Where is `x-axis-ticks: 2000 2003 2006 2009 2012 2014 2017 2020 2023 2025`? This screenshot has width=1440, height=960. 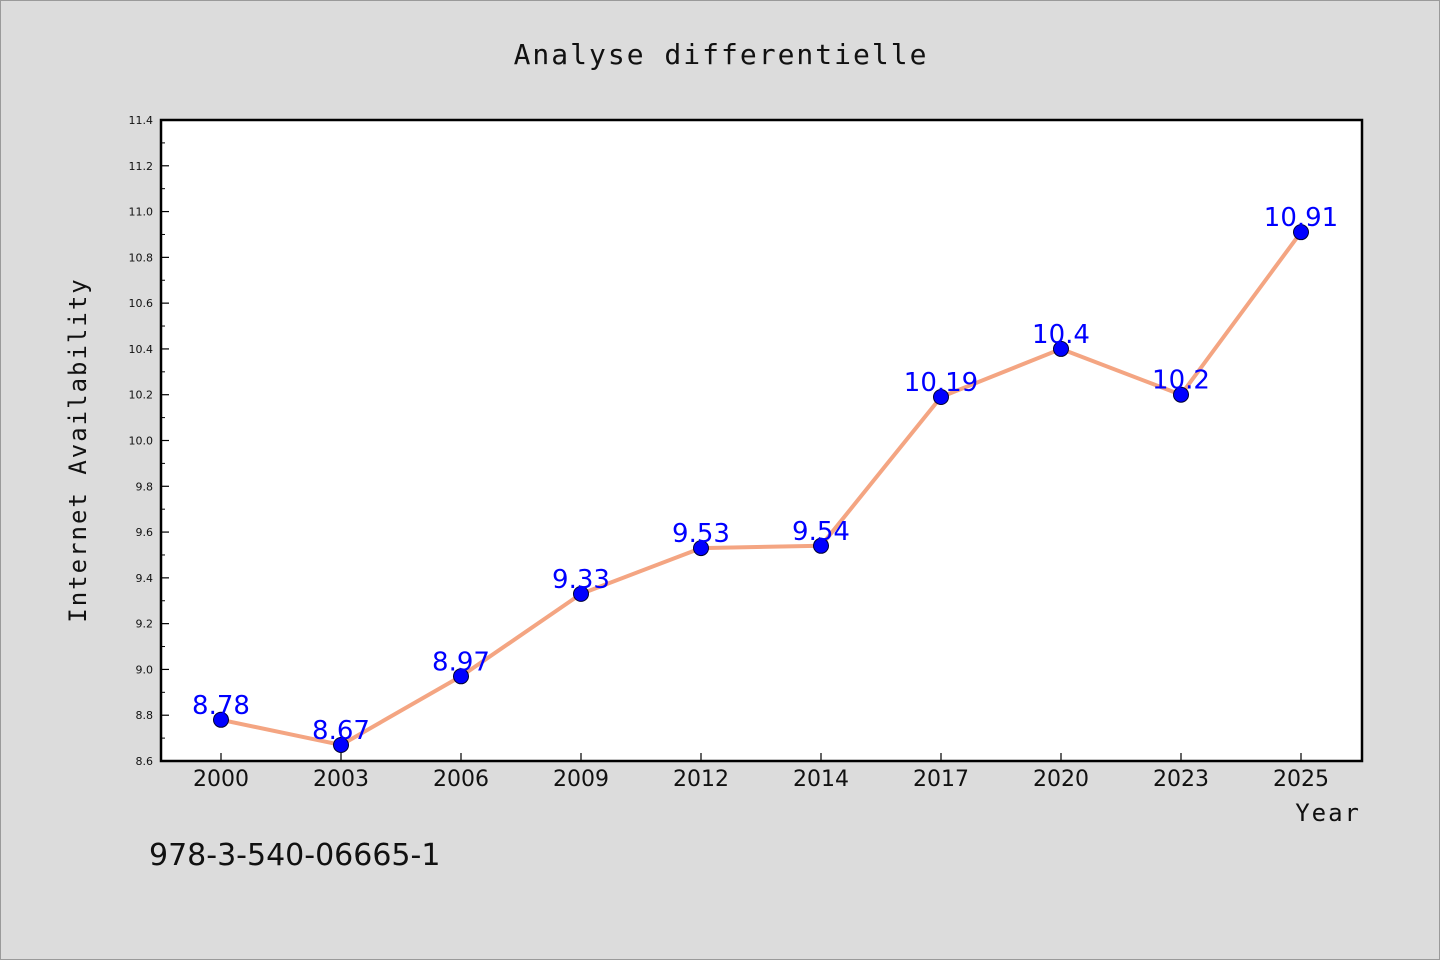
x-axis-ticks: 2000 2003 2006 2009 2012 2014 2017 2020 2023 2025 is located at coordinates (761, 772).